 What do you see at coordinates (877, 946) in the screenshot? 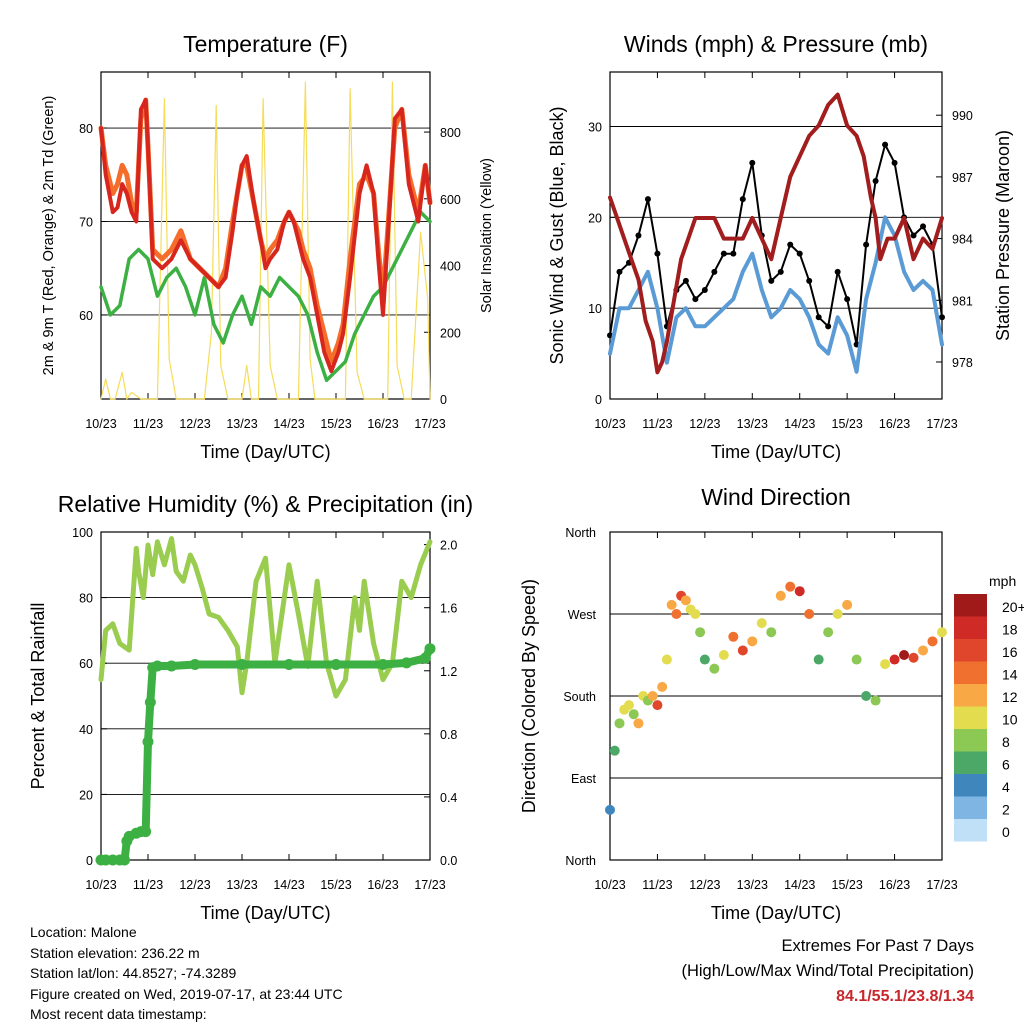
I see `extremes-title: Extremes For Past 7 Days` at bounding box center [877, 946].